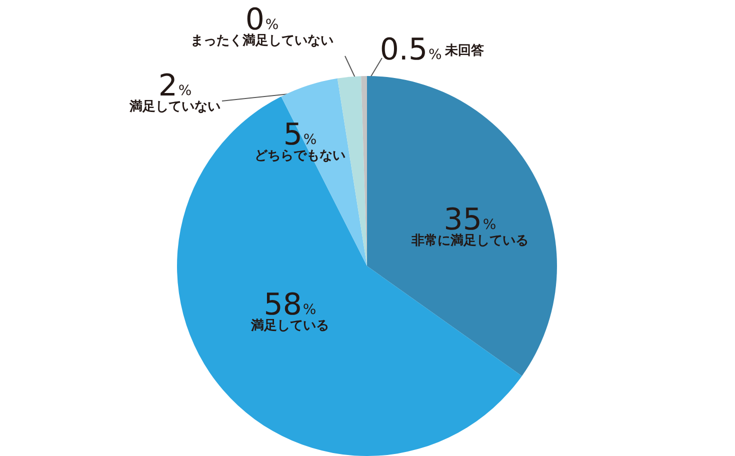  What do you see at coordinates (464, 51) in the screenshot?
I see `slice-label: 未回答` at bounding box center [464, 51].